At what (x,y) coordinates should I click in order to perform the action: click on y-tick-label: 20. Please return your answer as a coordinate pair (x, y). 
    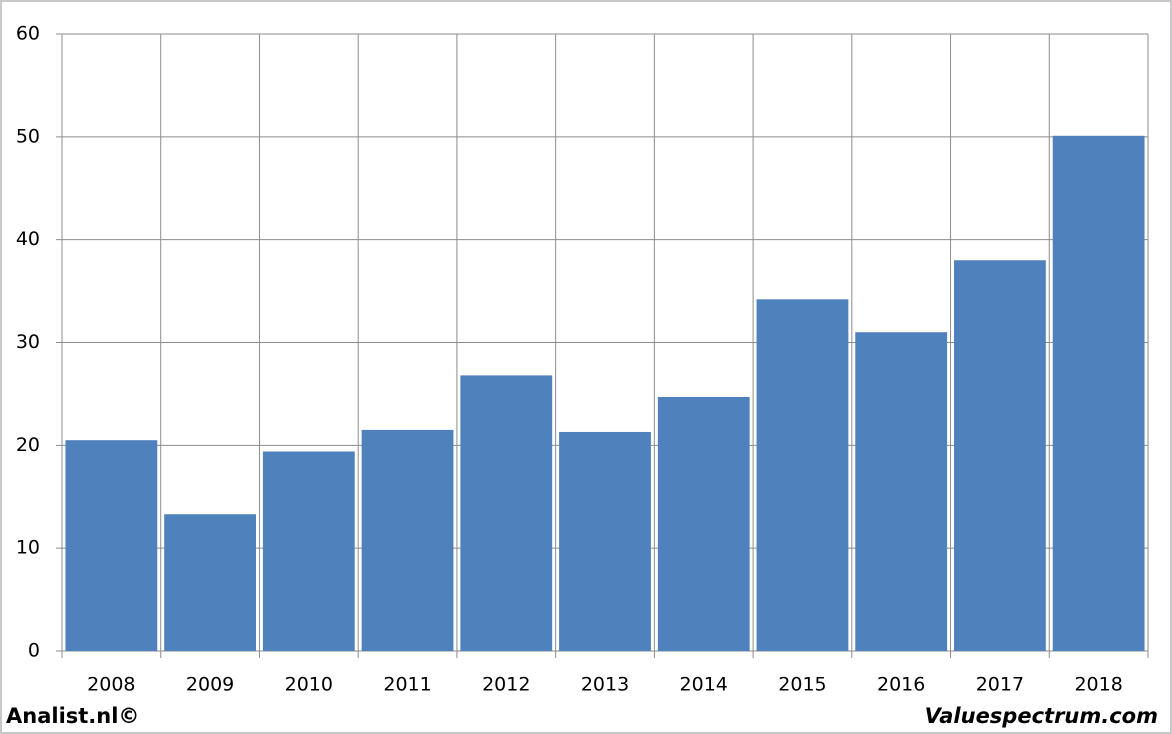
    Looking at the image, I should click on (28, 445).